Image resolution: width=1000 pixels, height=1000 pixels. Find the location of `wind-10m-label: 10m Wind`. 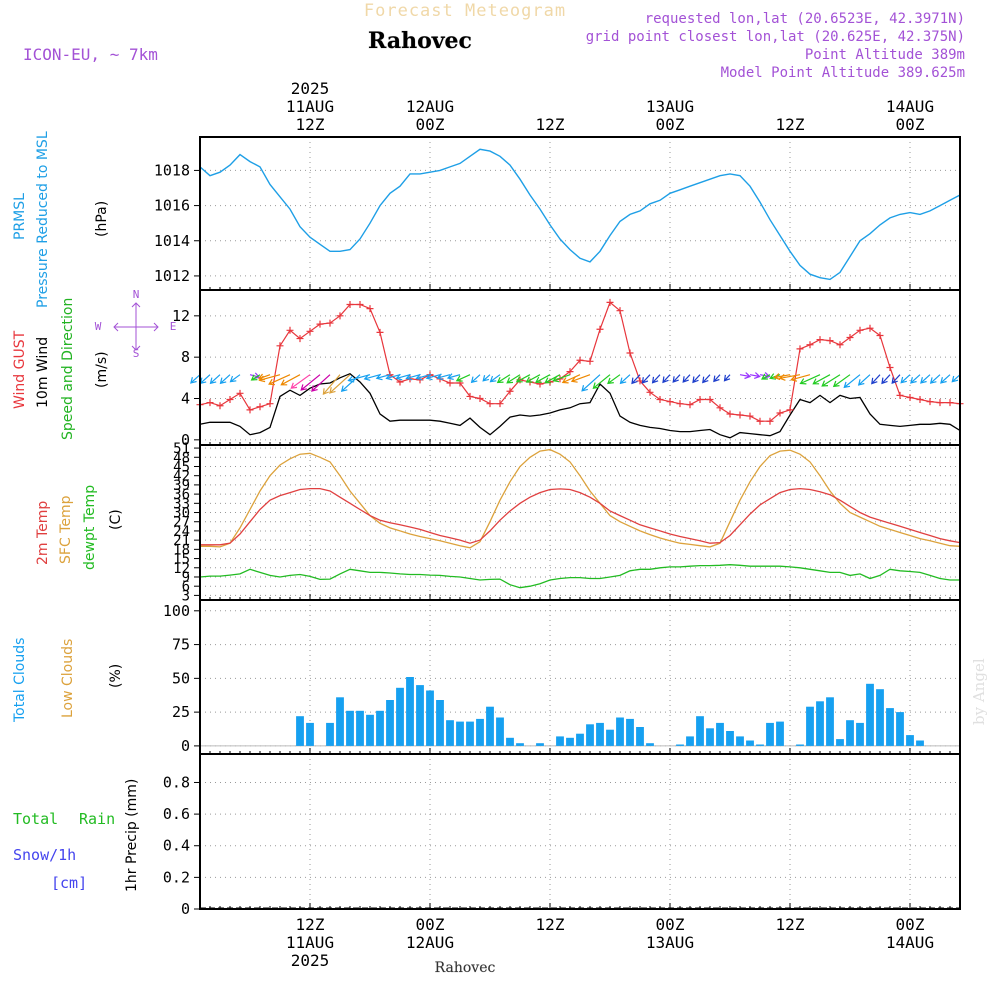

wind-10m-label: 10m Wind is located at coordinates (43, 372).